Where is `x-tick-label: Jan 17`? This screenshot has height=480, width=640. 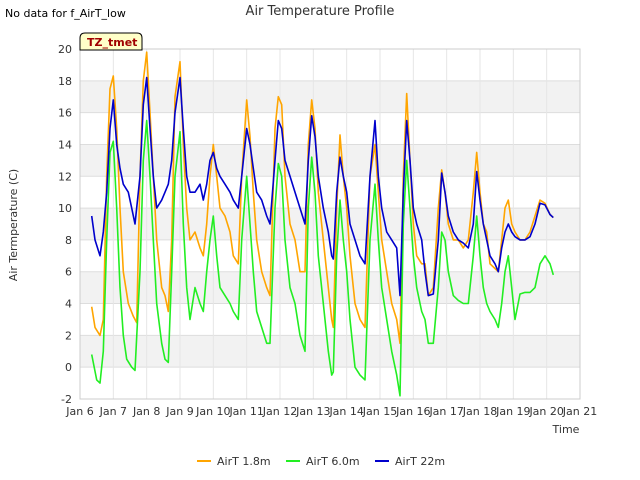 x-tick-label: Jan 17 is located at coordinates (445, 411).